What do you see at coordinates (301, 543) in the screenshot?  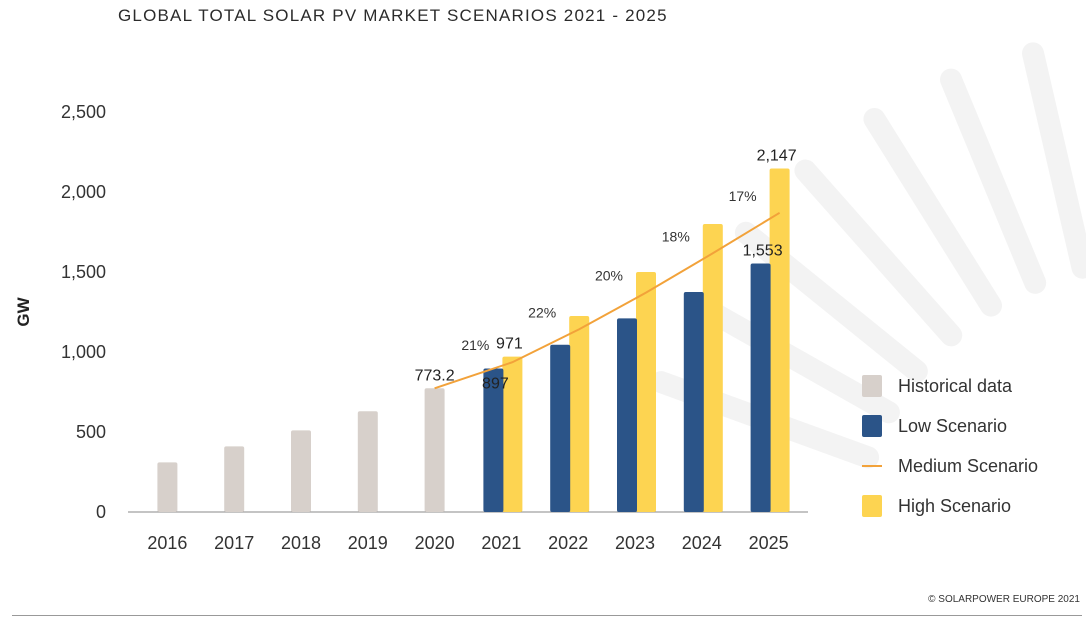 I see `x-tick-label: 2018` at bounding box center [301, 543].